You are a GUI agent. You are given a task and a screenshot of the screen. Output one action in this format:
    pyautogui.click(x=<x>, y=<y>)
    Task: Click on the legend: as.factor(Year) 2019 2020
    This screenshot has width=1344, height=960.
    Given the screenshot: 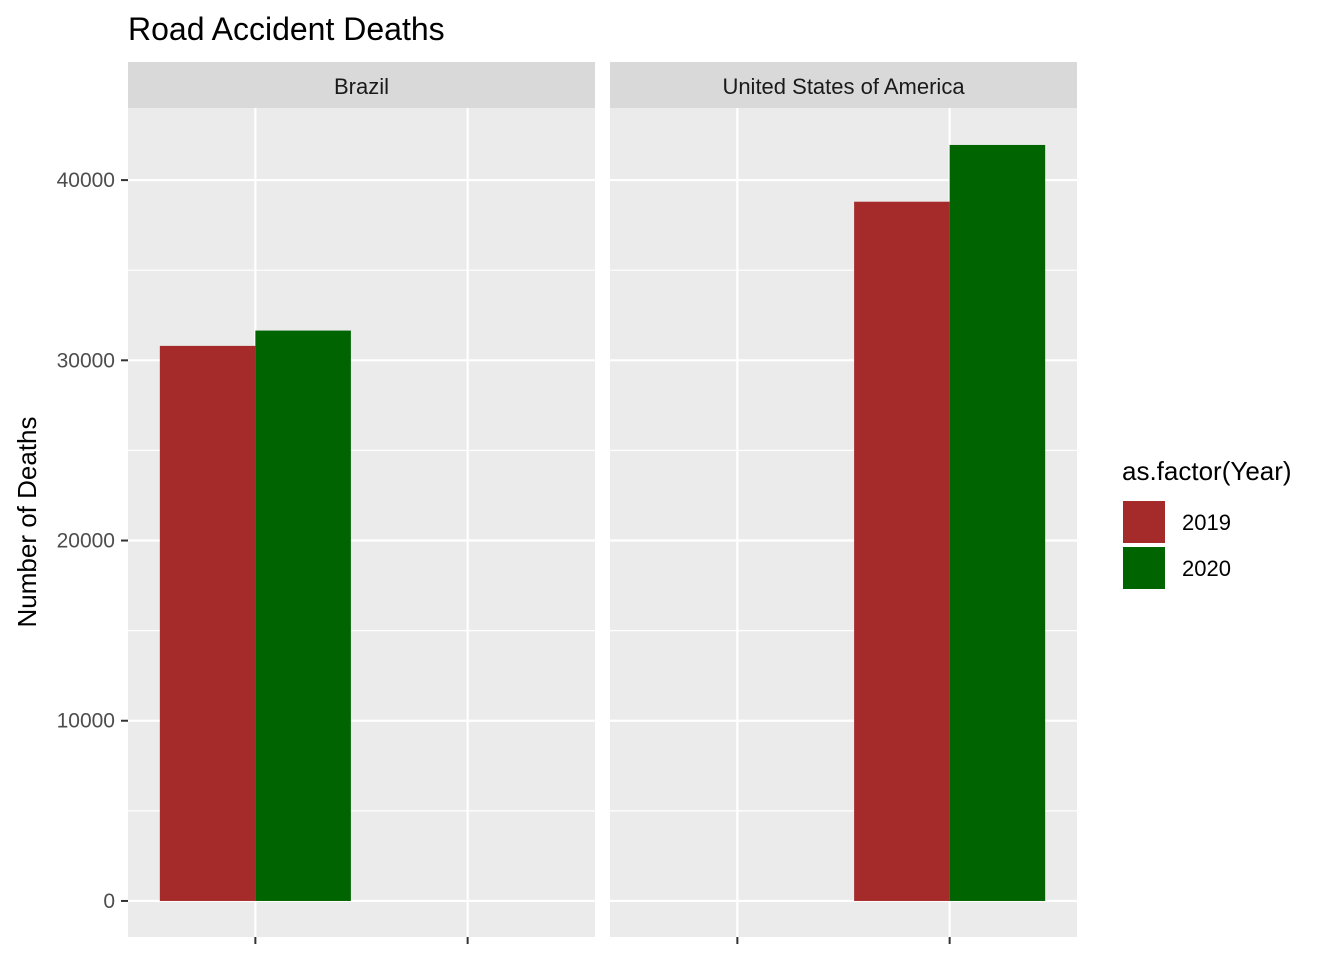 What is the action you would take?
    pyautogui.click(x=1206, y=523)
    